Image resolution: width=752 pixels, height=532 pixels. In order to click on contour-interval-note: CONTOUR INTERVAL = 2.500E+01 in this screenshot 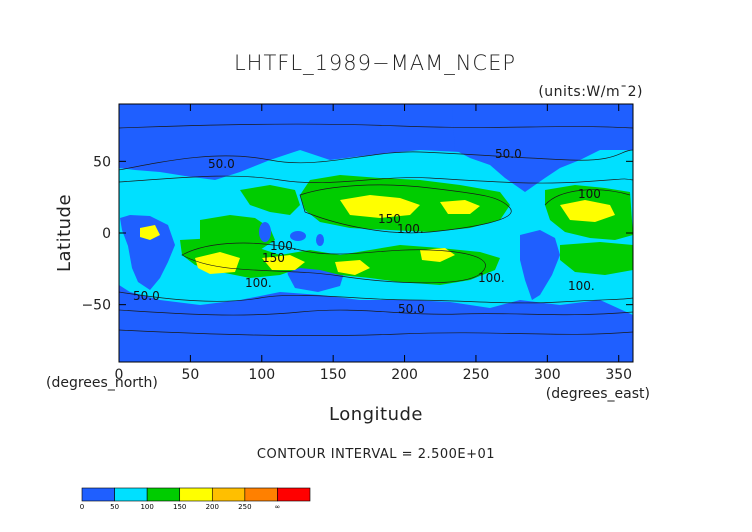, I will do `click(376, 454)`.